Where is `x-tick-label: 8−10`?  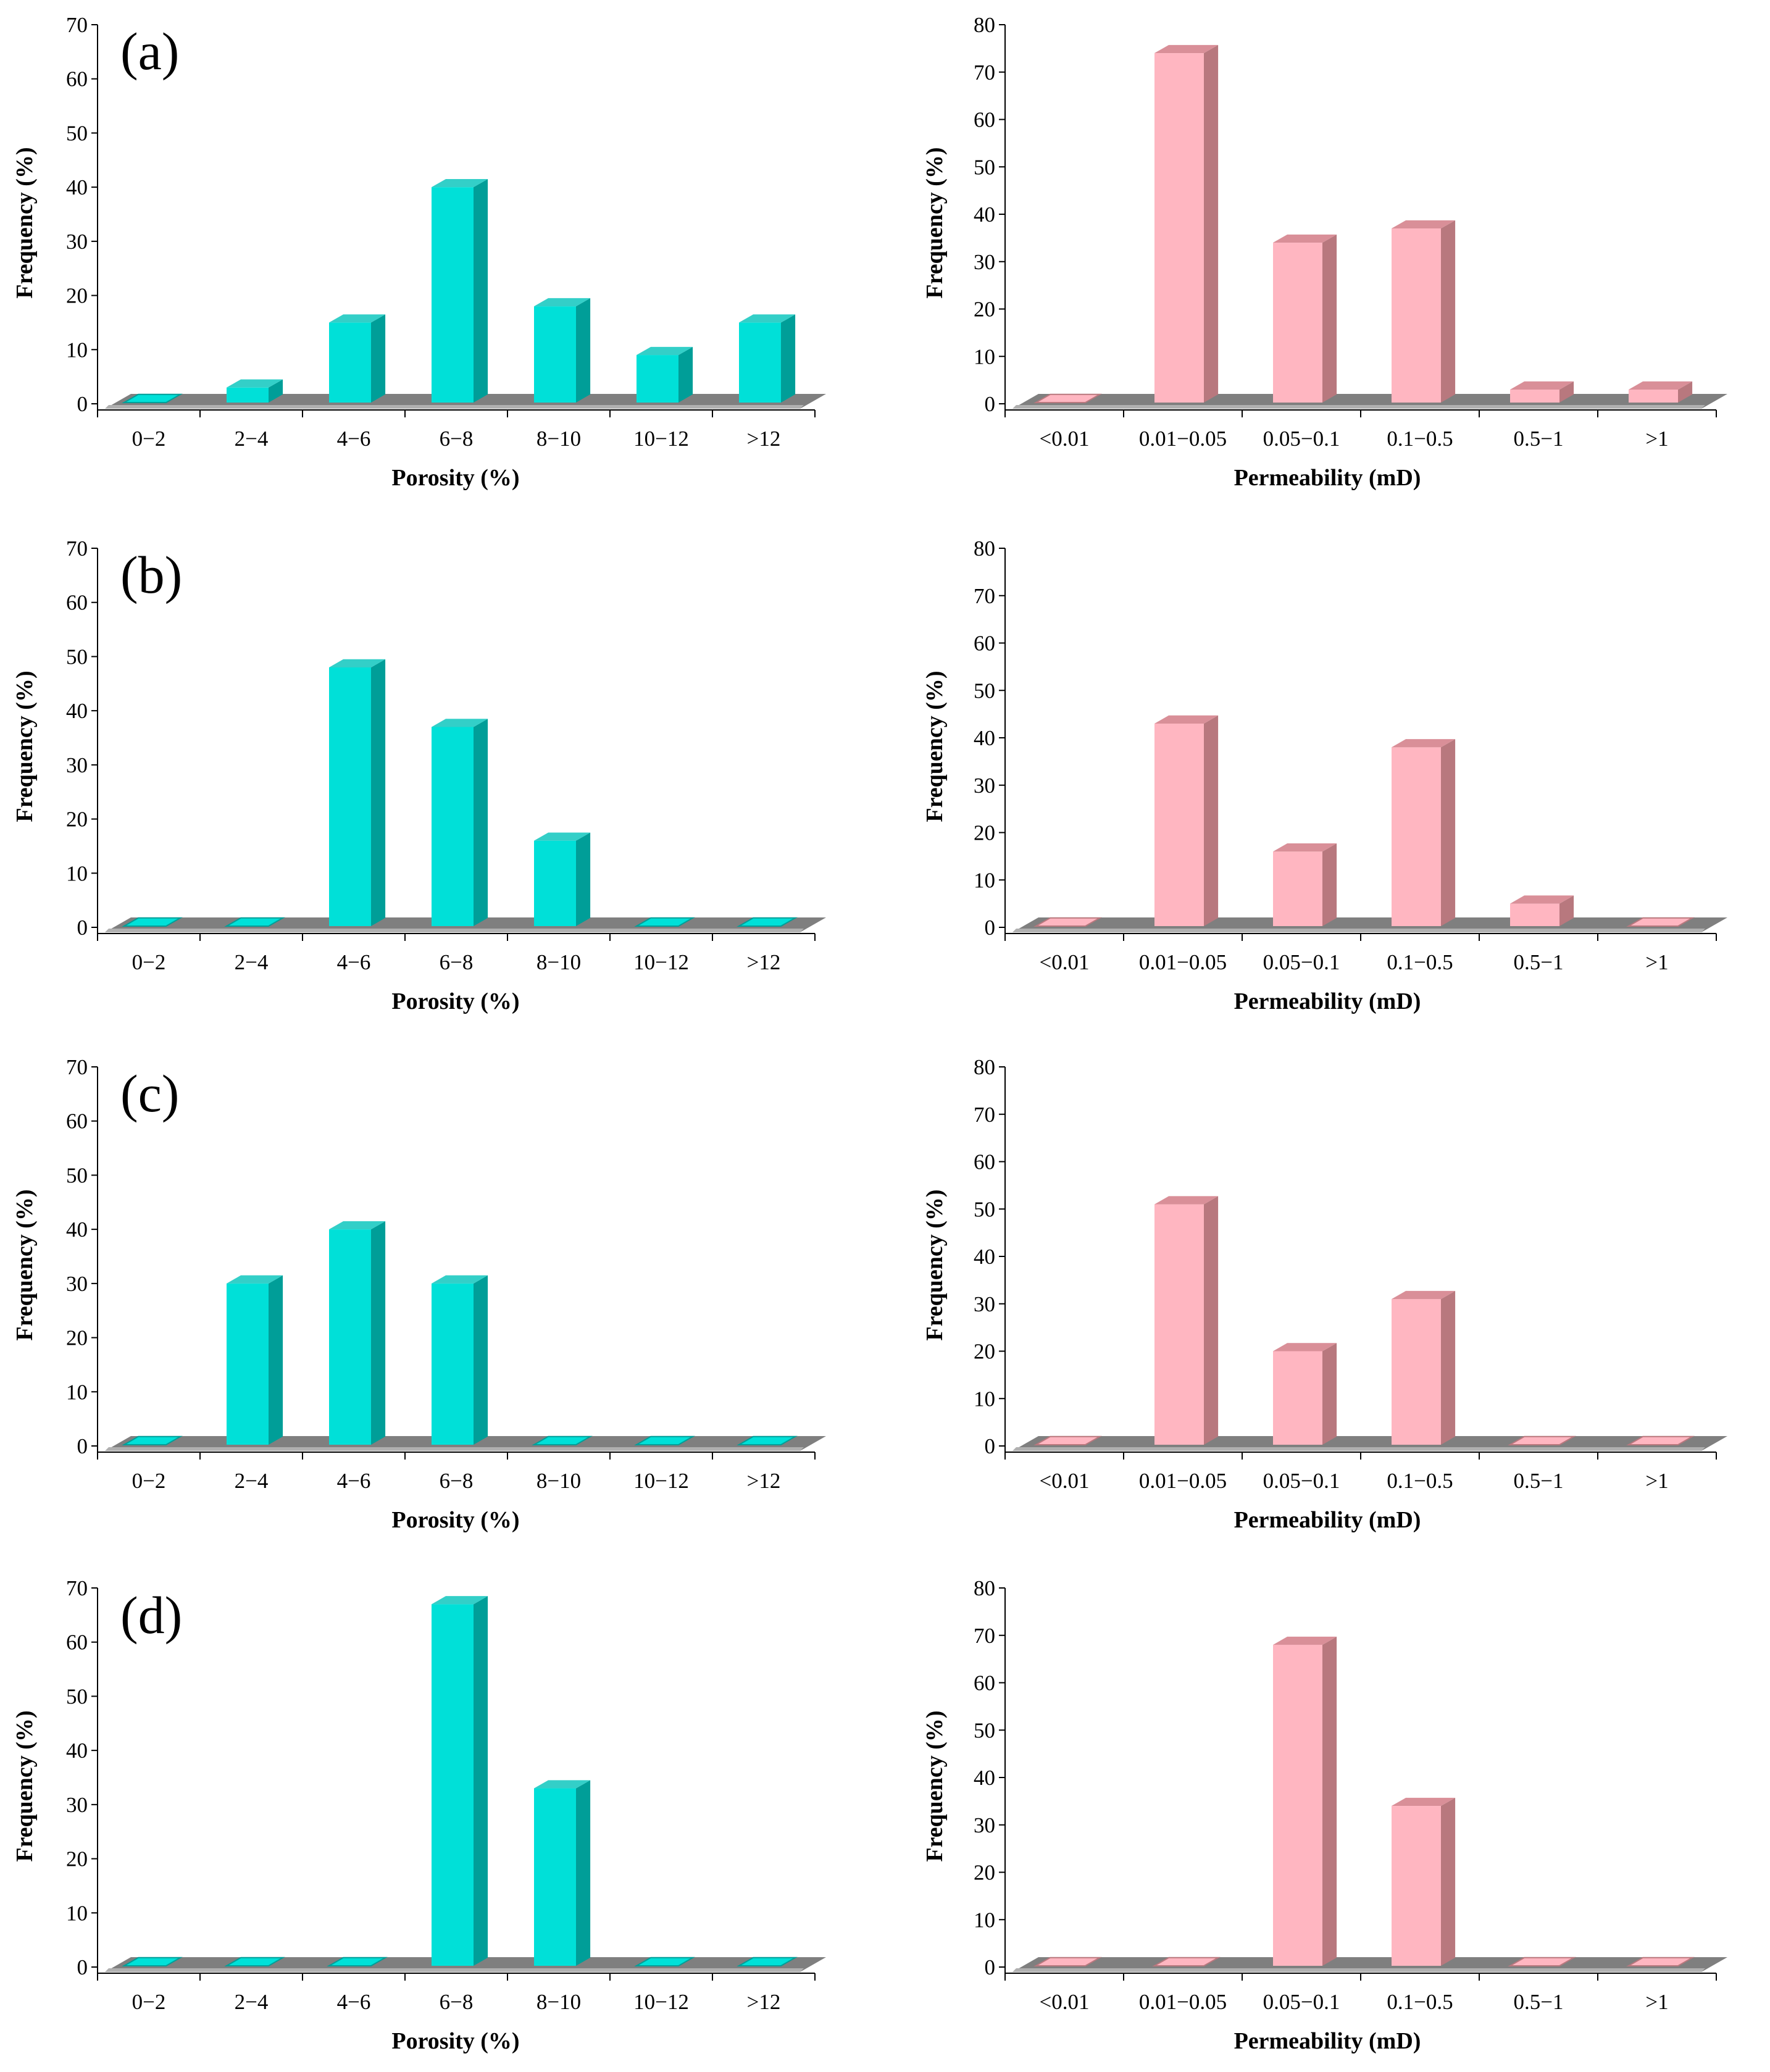
x-tick-label: 8−10 is located at coordinates (558, 1481).